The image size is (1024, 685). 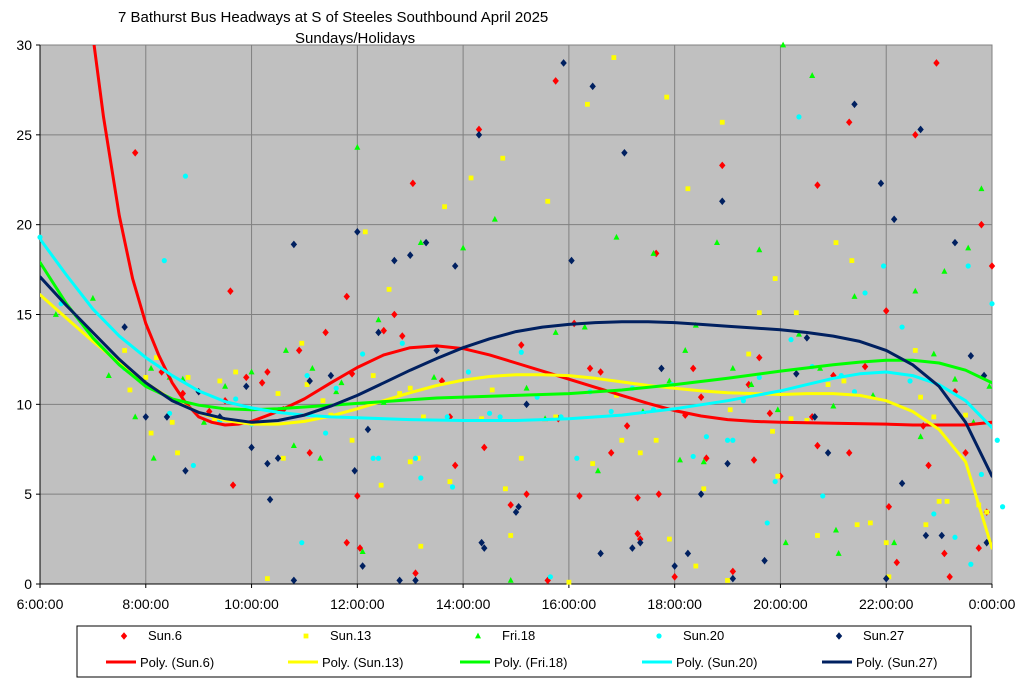 I want to click on x-tick-label: 16:00:00, so click(x=569, y=604).